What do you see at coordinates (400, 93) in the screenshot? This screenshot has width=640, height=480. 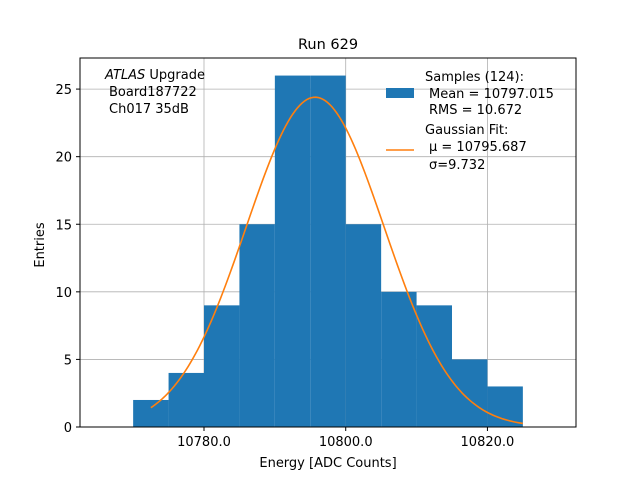 I see `legend-hist-swatch` at bounding box center [400, 93].